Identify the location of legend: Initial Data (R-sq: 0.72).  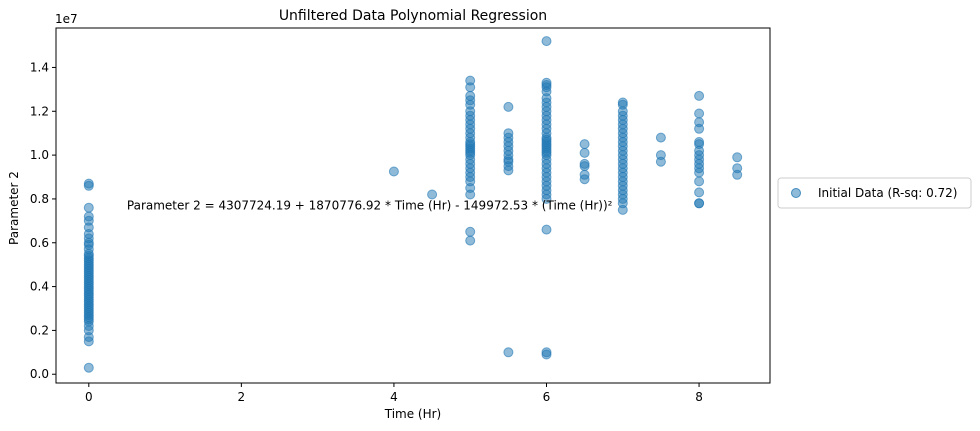
(874, 193).